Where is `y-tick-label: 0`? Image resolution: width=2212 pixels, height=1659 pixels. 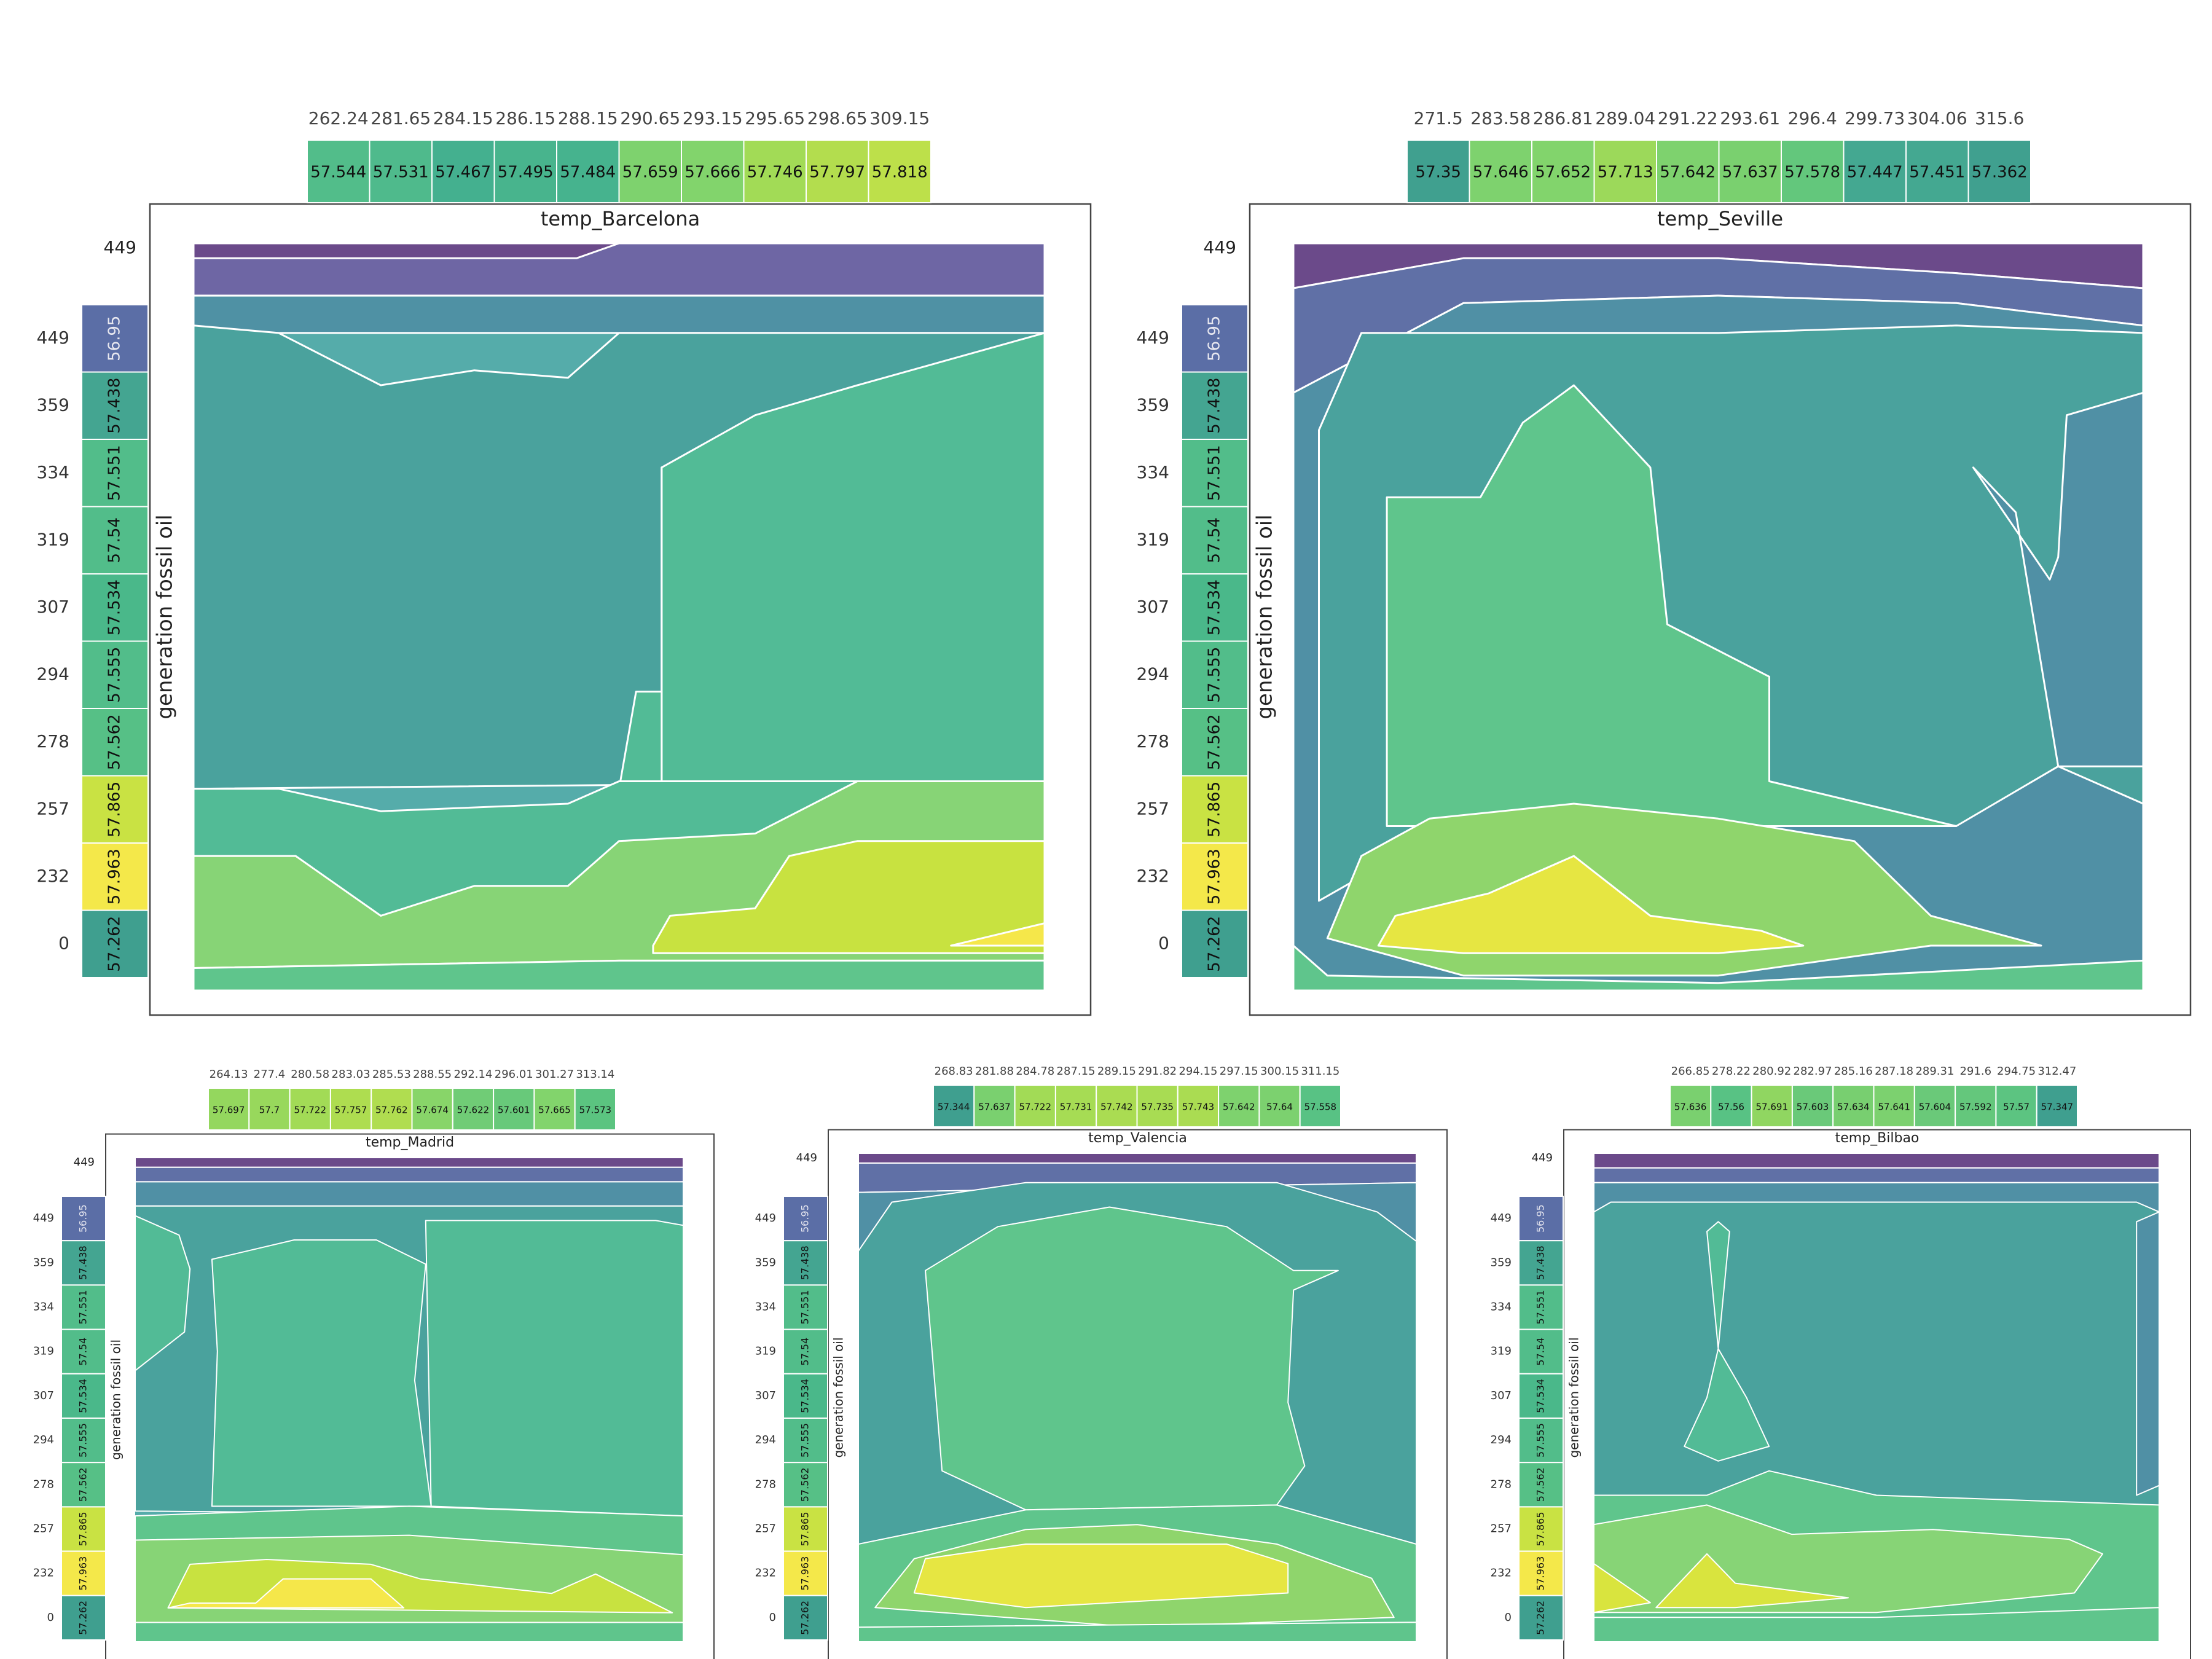
y-tick-label: 0 is located at coordinates (50, 1617).